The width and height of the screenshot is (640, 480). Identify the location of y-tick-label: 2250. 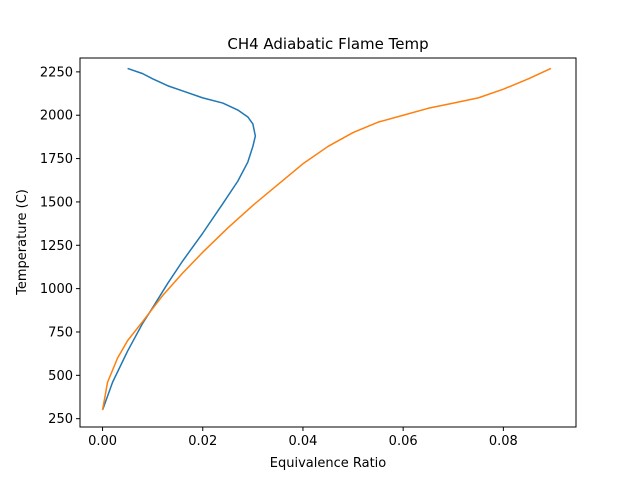
(56, 72).